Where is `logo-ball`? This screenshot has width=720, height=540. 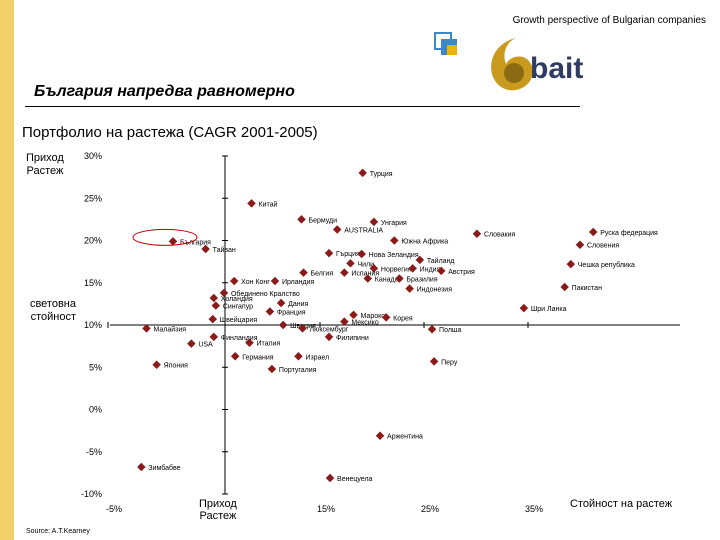
logo-ball is located at coordinates (514, 73).